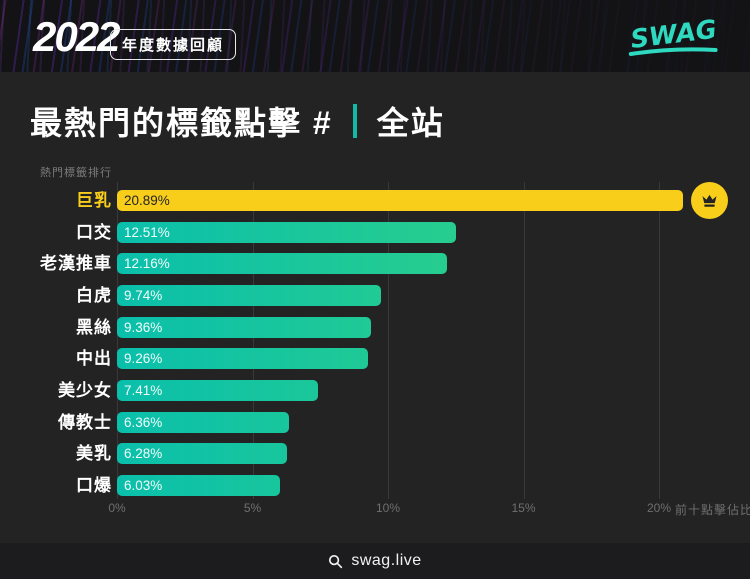  I want to click on page-title-main: 最熱門的標籤點擊 #, so click(181, 123).